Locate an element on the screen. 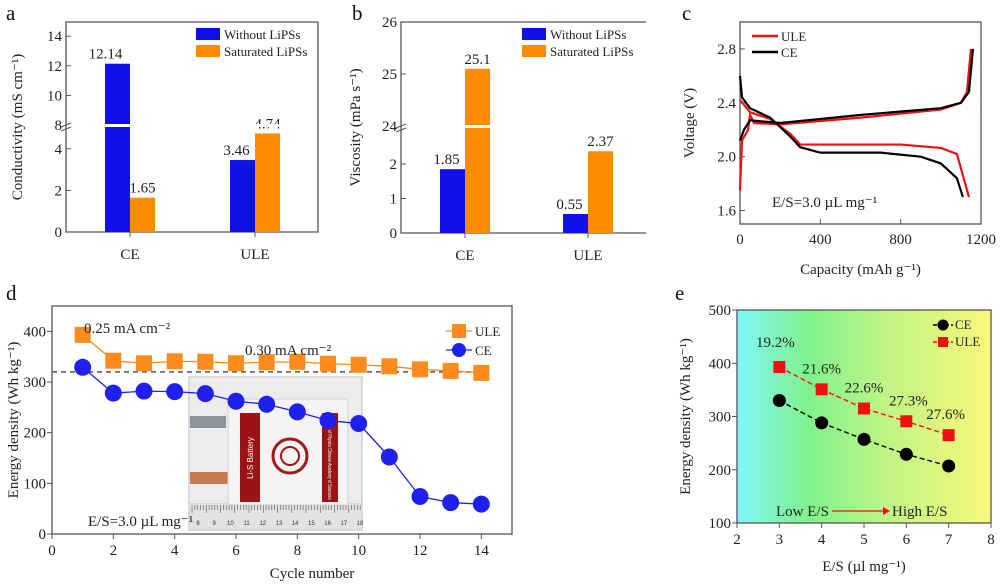  x-tick-label: 12 is located at coordinates (420, 551).